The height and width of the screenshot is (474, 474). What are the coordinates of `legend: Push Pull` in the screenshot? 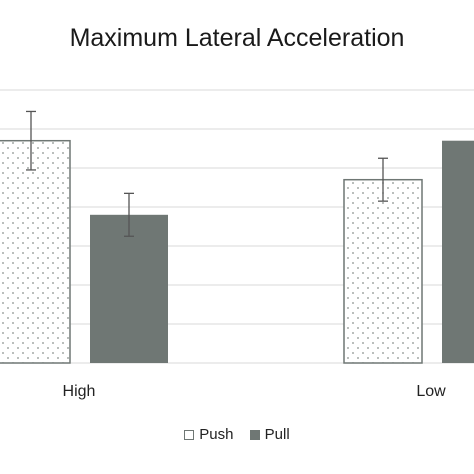 It's located at (237, 435).